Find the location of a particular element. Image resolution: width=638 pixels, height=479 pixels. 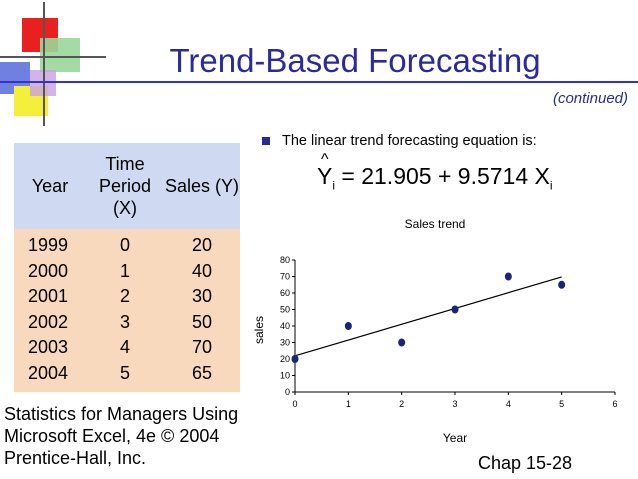

title-underline is located at coordinates (319, 82).